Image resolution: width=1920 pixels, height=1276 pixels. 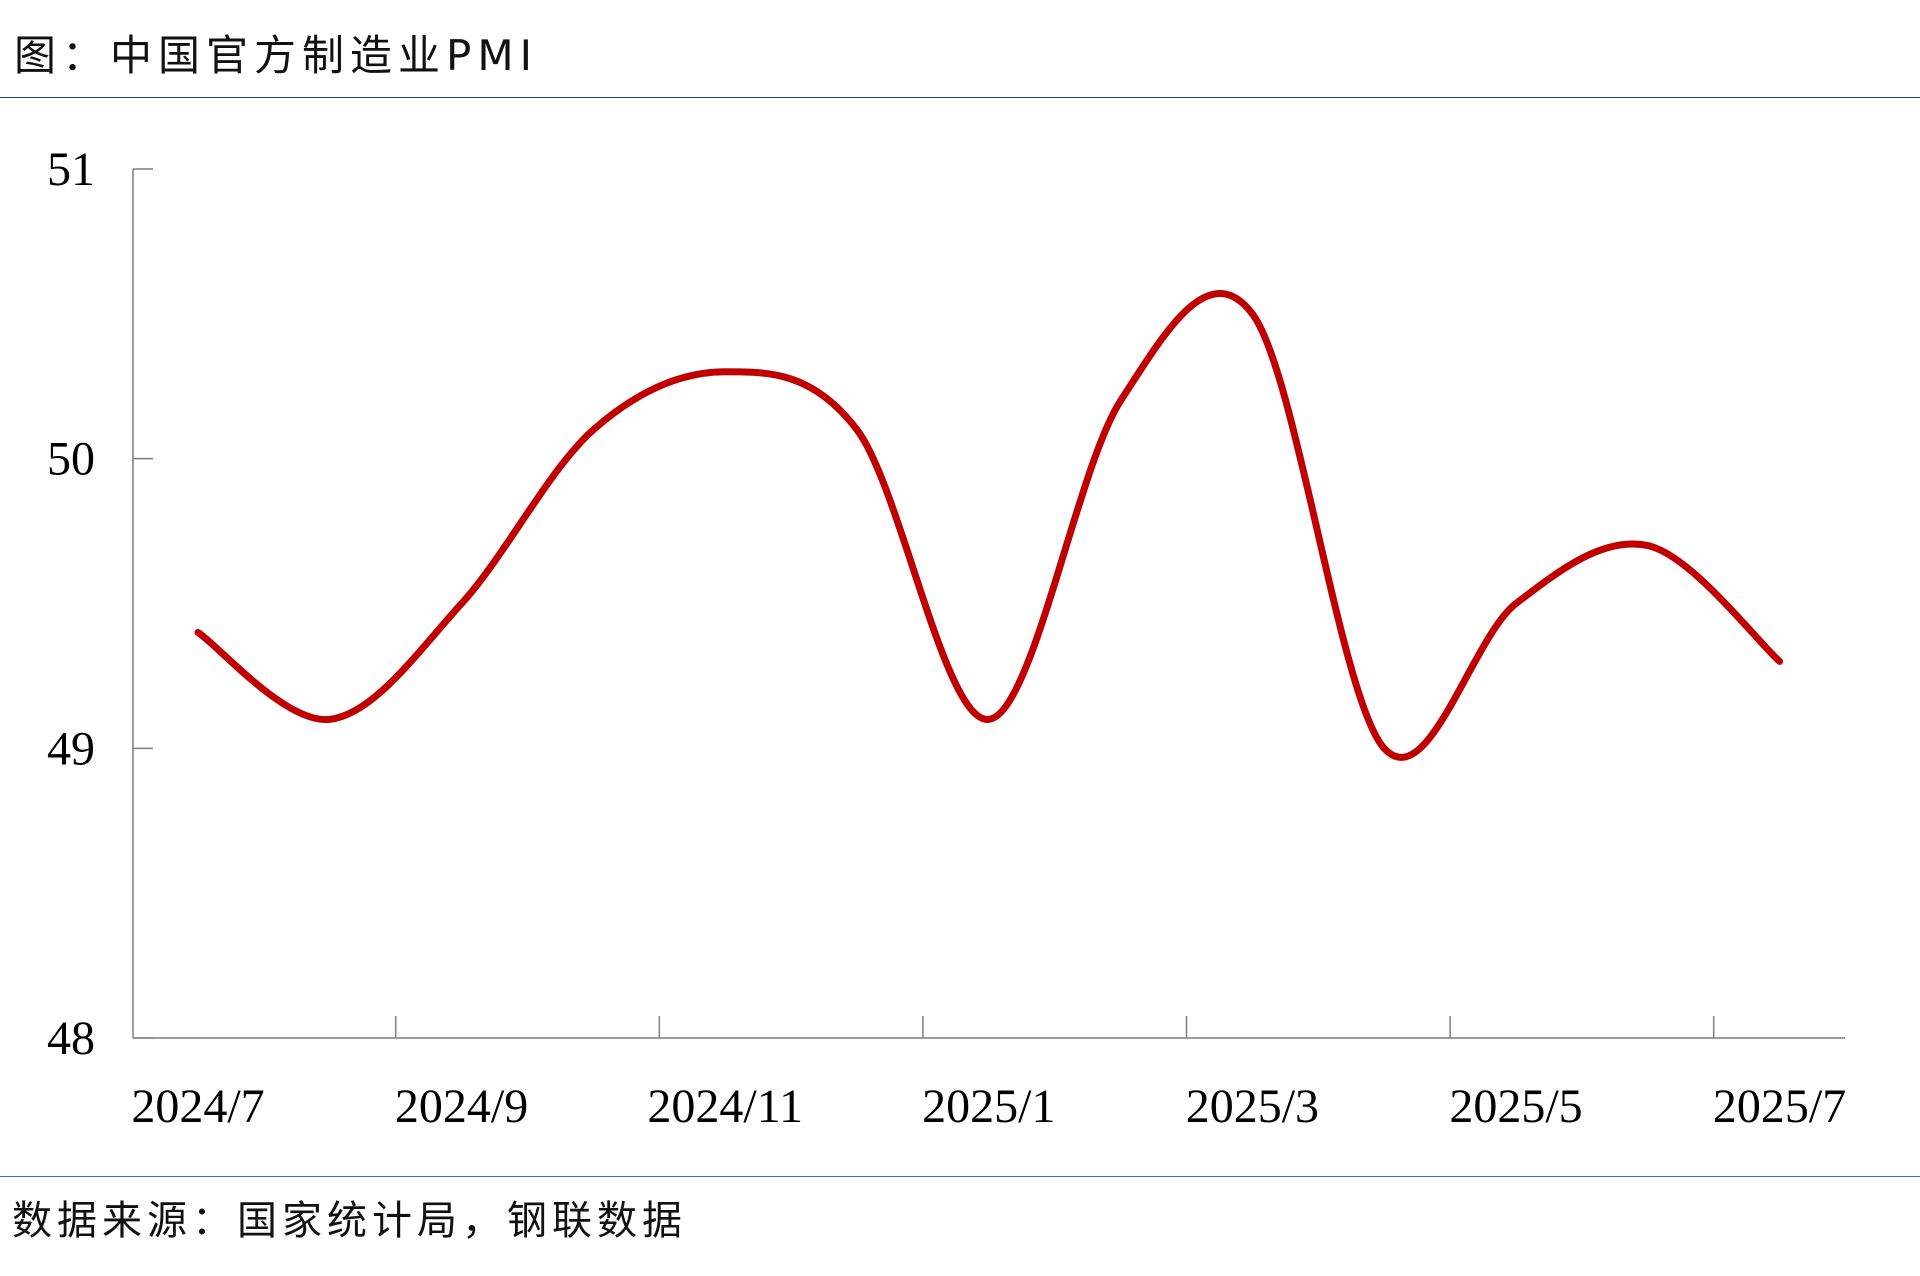 What do you see at coordinates (71, 748) in the screenshot?
I see `y-tick-label: 49` at bounding box center [71, 748].